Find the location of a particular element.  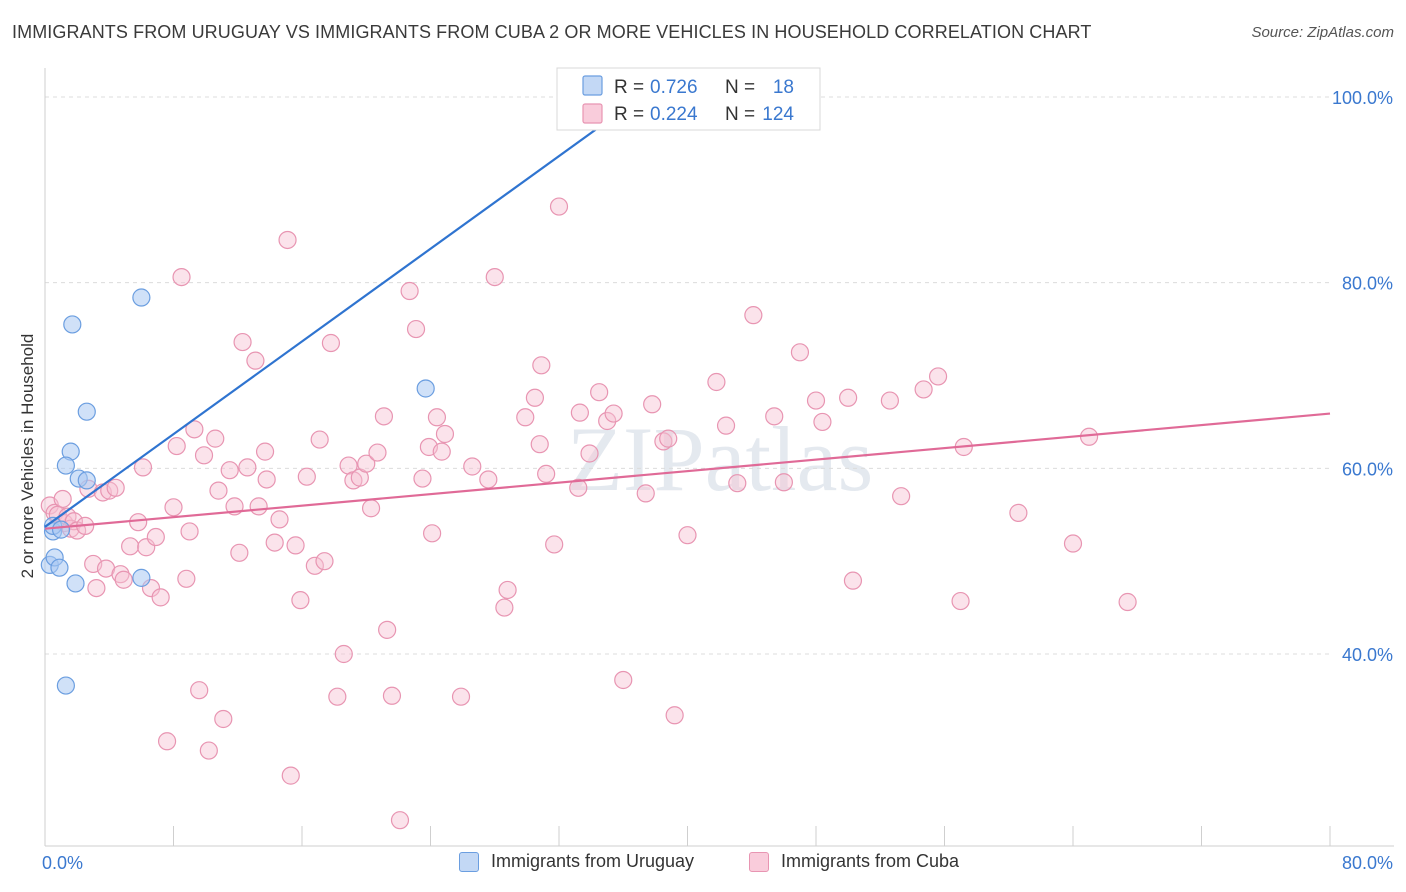

y-axis-label: 2 or more Vehicles in Household is located at coordinates (27, 456).